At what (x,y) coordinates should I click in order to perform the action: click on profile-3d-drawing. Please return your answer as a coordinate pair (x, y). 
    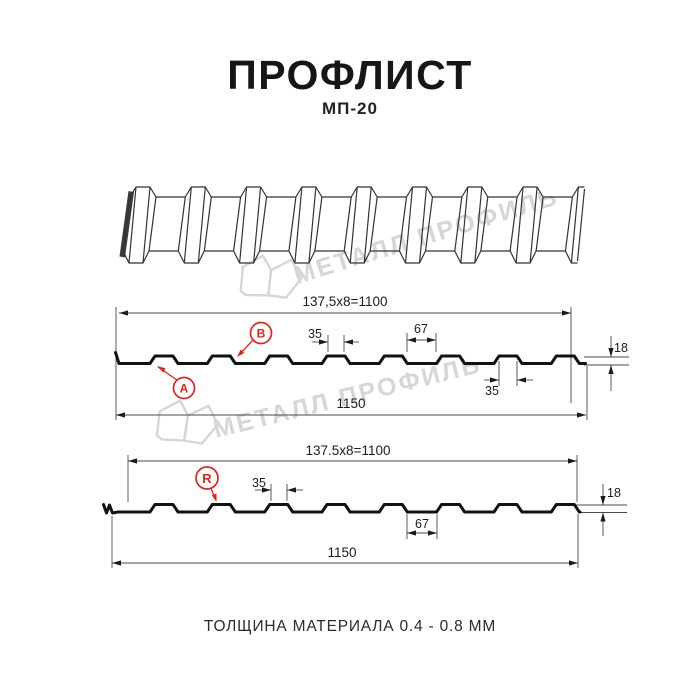
    Looking at the image, I should click on (352, 225).